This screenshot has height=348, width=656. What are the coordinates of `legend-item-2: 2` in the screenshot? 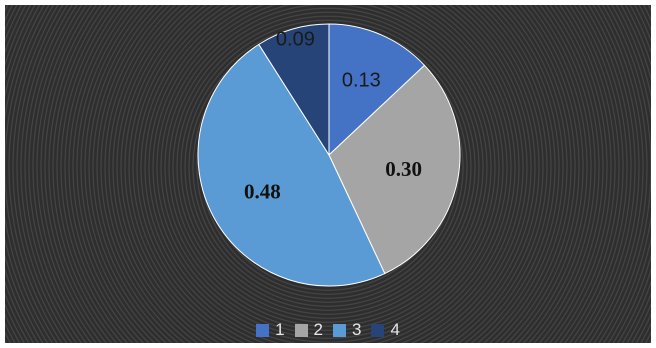 It's located at (308, 330).